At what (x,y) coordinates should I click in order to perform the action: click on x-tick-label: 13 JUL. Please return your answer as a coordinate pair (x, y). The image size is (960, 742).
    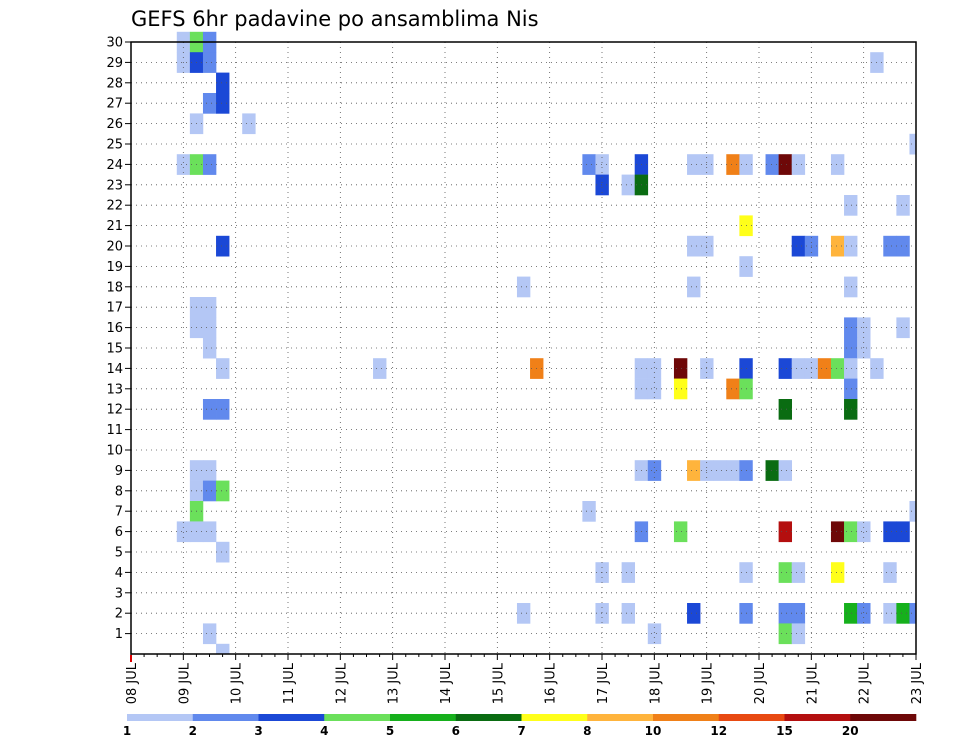
    Looking at the image, I should click on (394, 683).